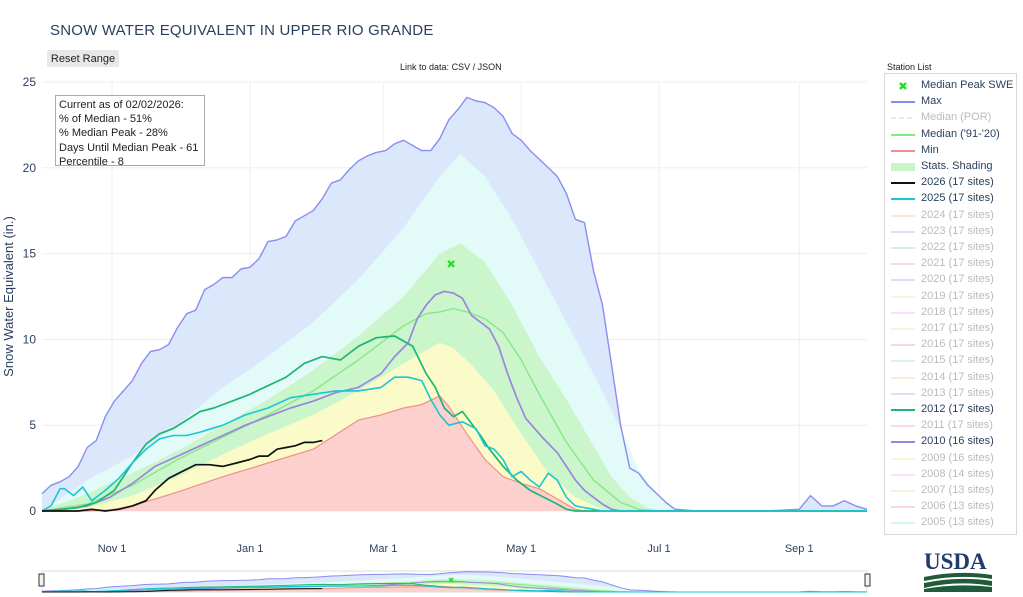 The height and width of the screenshot is (597, 1023). I want to click on x-tick-label: Jan 1, so click(249, 549).